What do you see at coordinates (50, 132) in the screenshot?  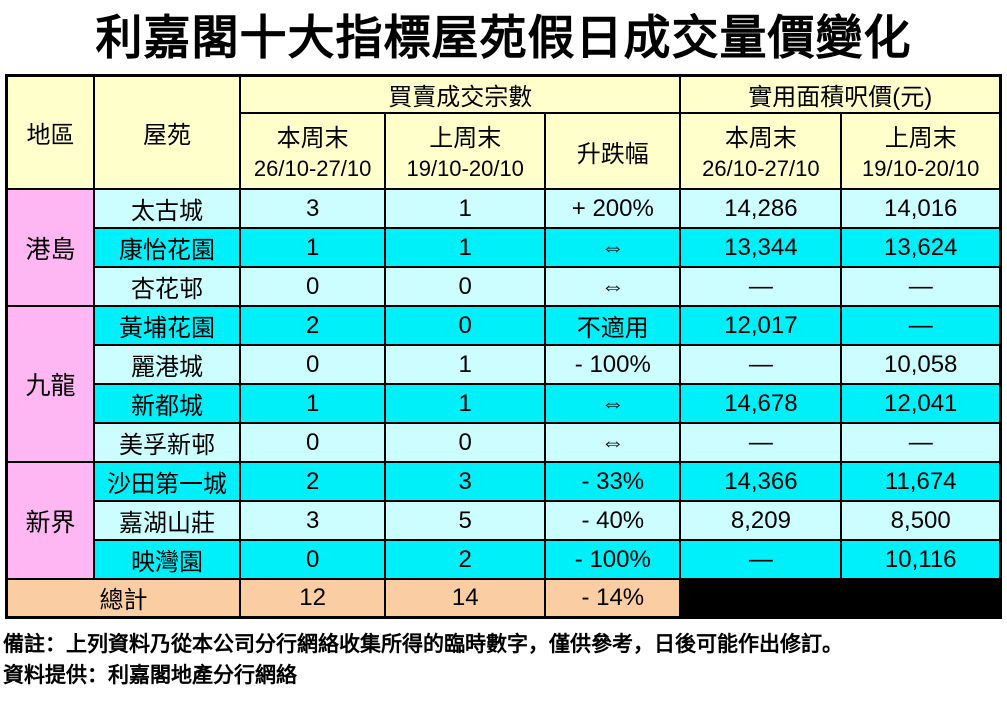 I see `header-district: 地區` at bounding box center [50, 132].